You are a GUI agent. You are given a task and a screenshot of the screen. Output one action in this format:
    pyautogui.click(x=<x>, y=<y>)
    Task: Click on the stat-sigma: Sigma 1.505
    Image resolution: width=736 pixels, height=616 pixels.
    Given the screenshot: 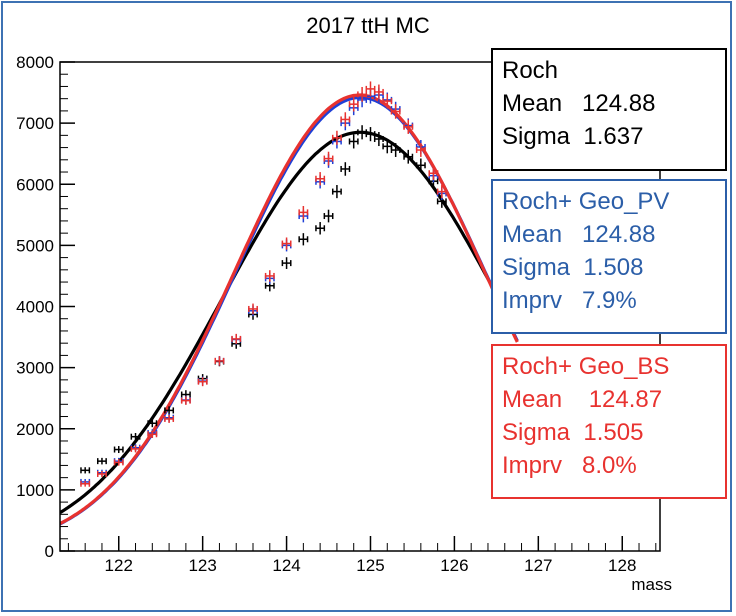 What is the action you would take?
    pyautogui.click(x=573, y=432)
    